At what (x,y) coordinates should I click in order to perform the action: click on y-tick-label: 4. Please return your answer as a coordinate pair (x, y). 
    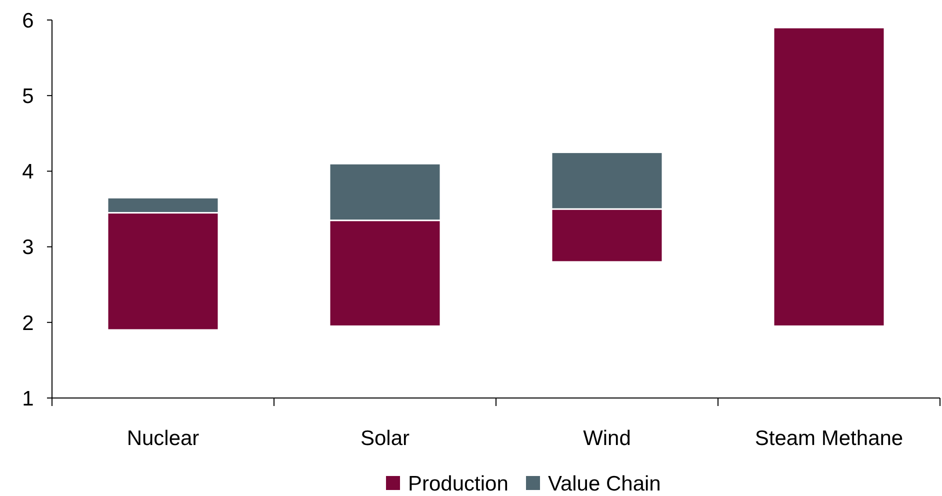
    Looking at the image, I should click on (28, 172).